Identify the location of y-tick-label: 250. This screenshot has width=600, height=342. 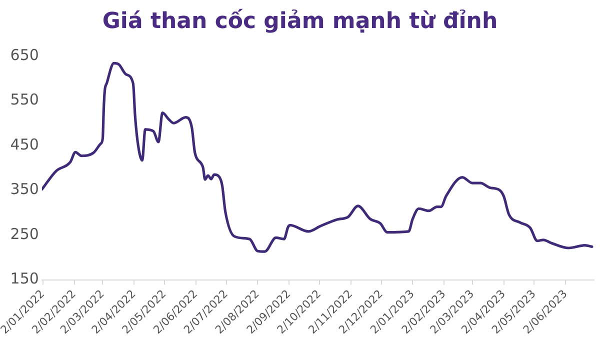
(24, 233).